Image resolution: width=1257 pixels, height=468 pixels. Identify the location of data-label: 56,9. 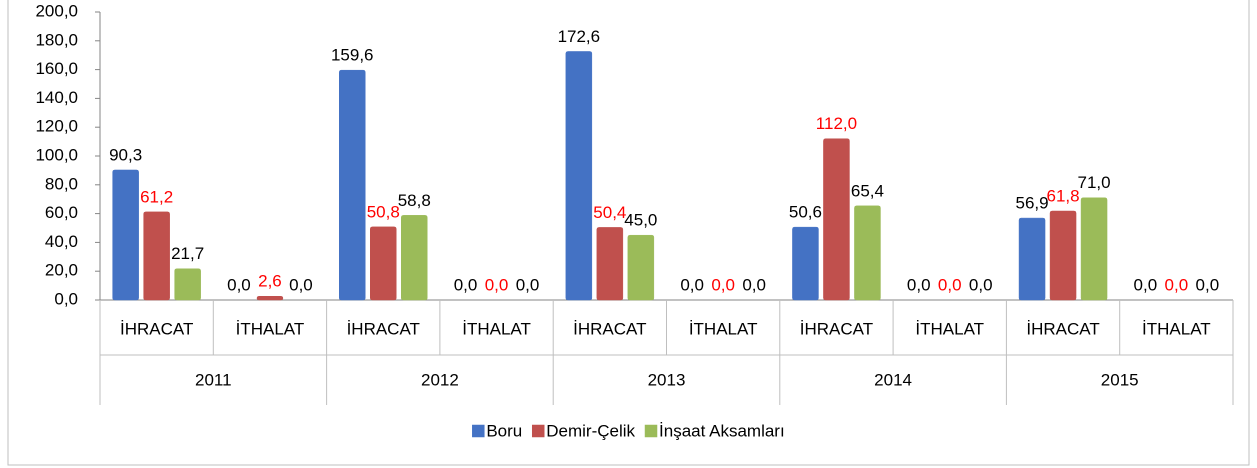
(1032, 203).